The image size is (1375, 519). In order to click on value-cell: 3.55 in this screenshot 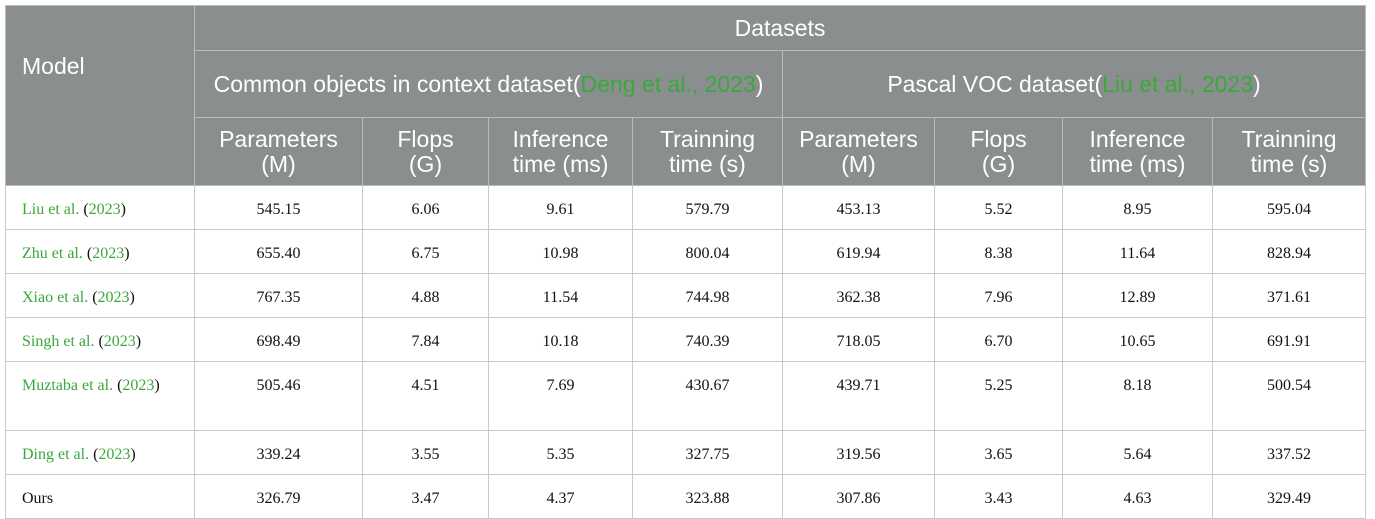, I will do `click(425, 452)`.